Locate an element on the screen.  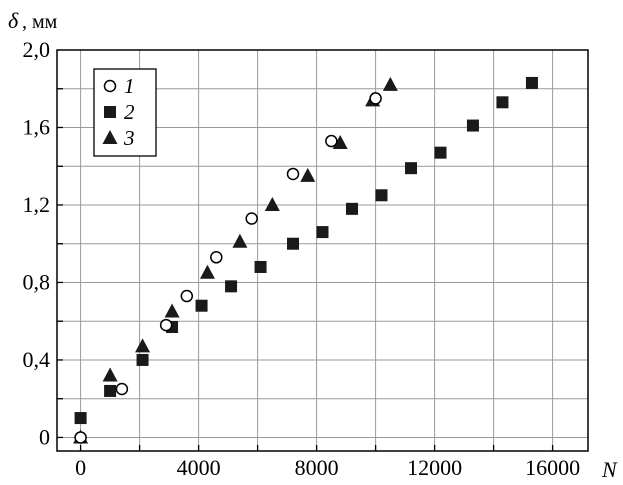
legend: 123 is located at coordinates (125, 112).